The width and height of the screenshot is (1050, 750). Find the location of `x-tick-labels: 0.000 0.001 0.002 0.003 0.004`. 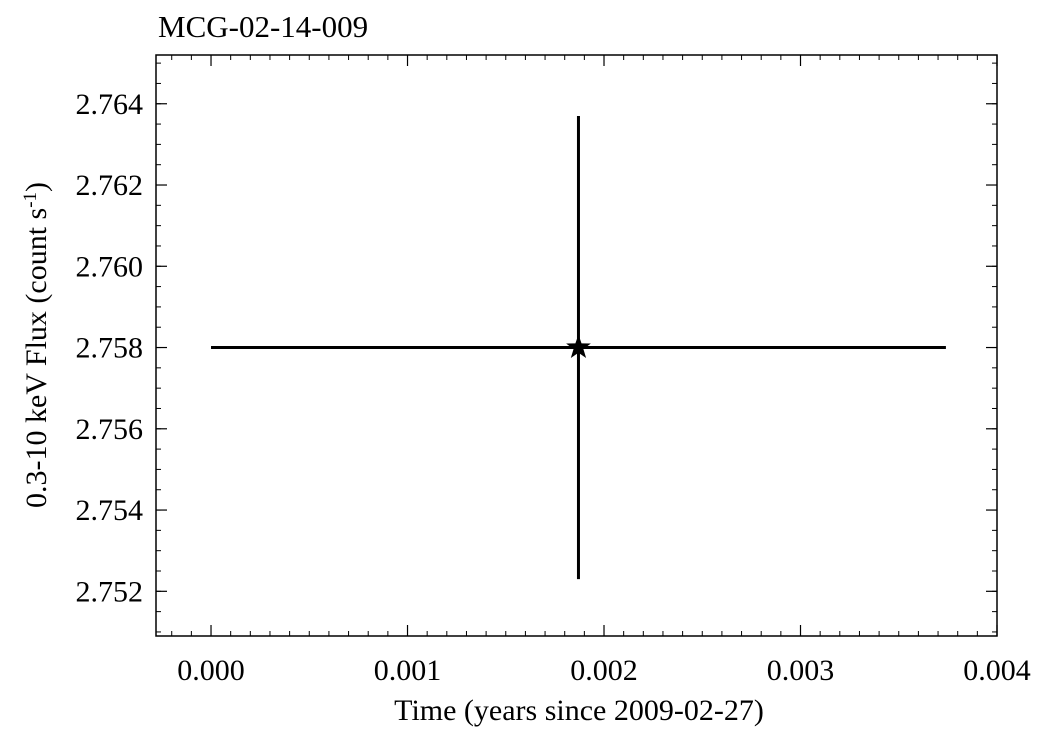

x-tick-labels: 0.000 0.001 0.002 0.003 0.004 is located at coordinates (603, 670).